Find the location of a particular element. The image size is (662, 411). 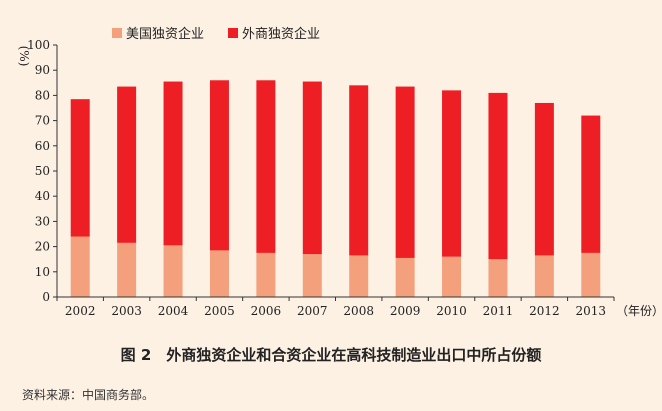

bar-foreign-2011 is located at coordinates (498, 176).